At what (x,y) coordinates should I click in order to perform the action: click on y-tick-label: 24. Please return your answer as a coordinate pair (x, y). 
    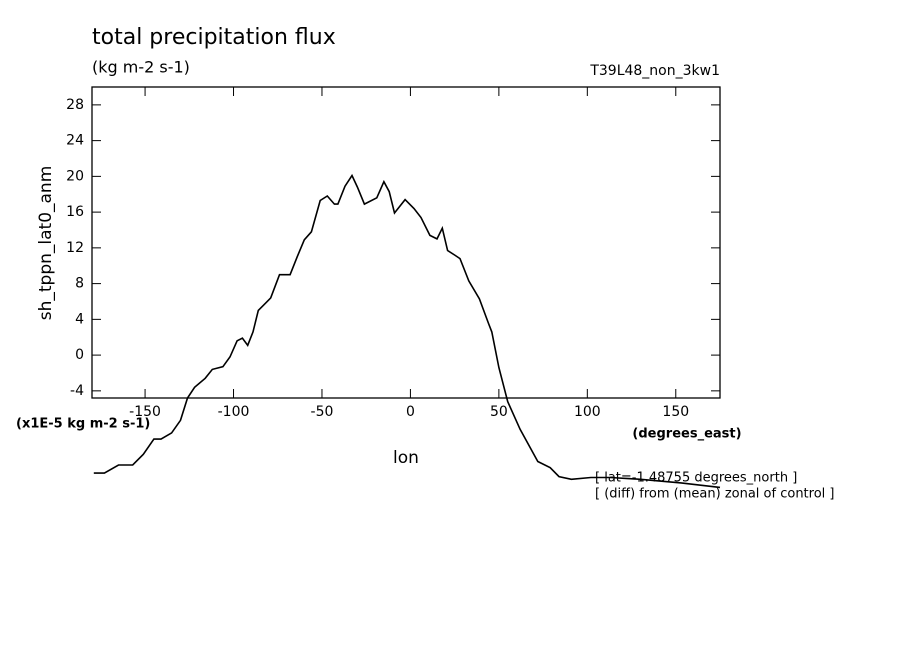
    Looking at the image, I should click on (75, 141).